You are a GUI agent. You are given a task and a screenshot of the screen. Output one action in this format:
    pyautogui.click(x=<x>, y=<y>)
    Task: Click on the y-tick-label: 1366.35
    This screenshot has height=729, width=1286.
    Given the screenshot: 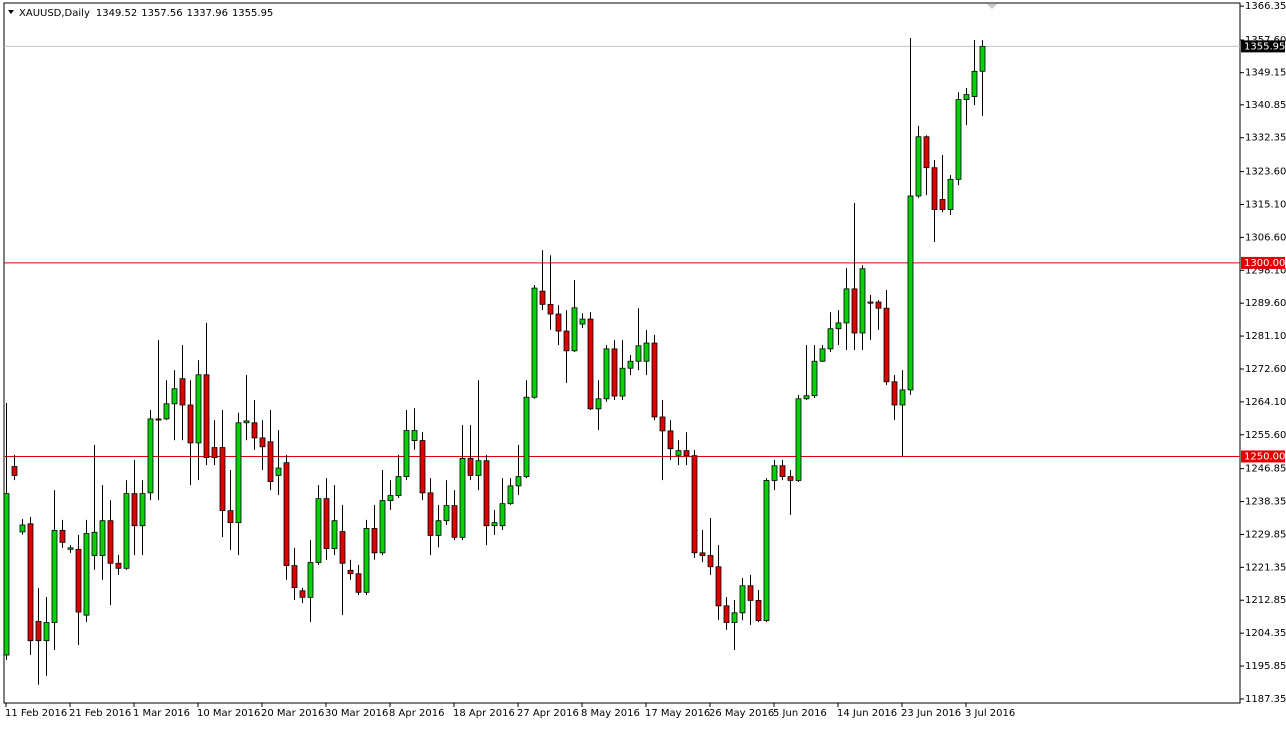 What is the action you would take?
    pyautogui.click(x=1265, y=6)
    